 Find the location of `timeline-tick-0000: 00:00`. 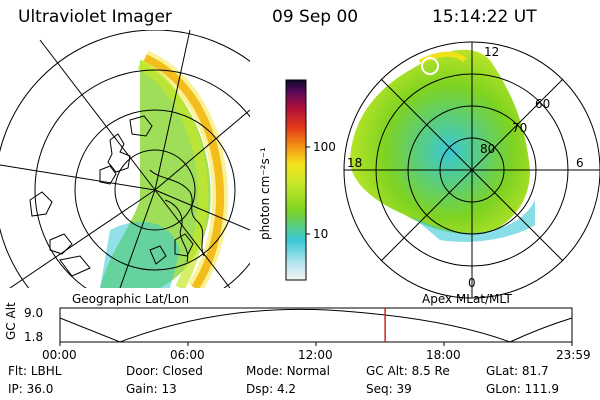

timeline-tick-0000: 00:00 is located at coordinates (59, 355).